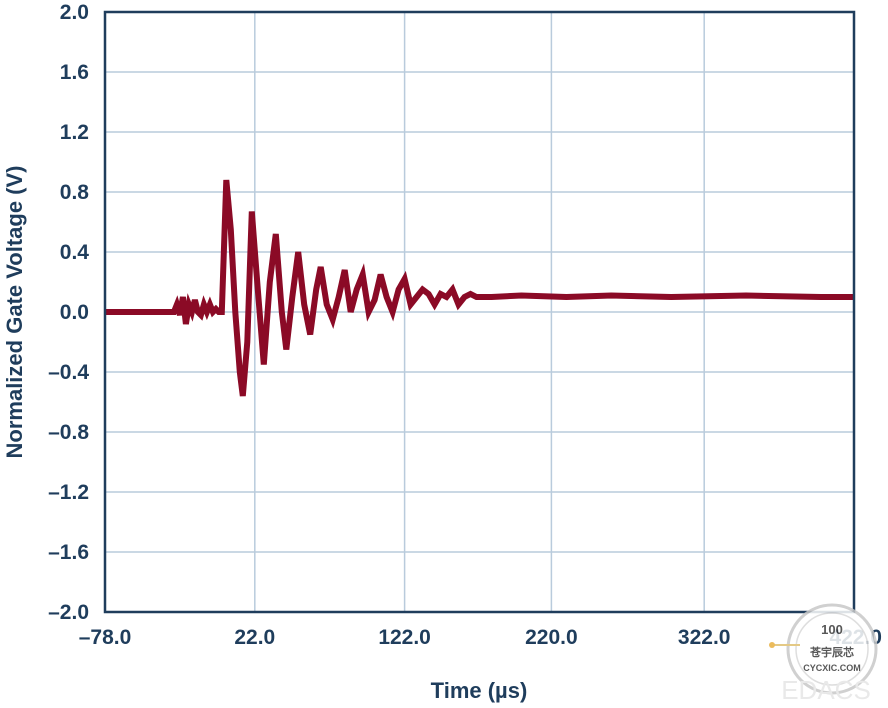 This screenshot has height=708, width=888. I want to click on watermark-dot, so click(772, 645).